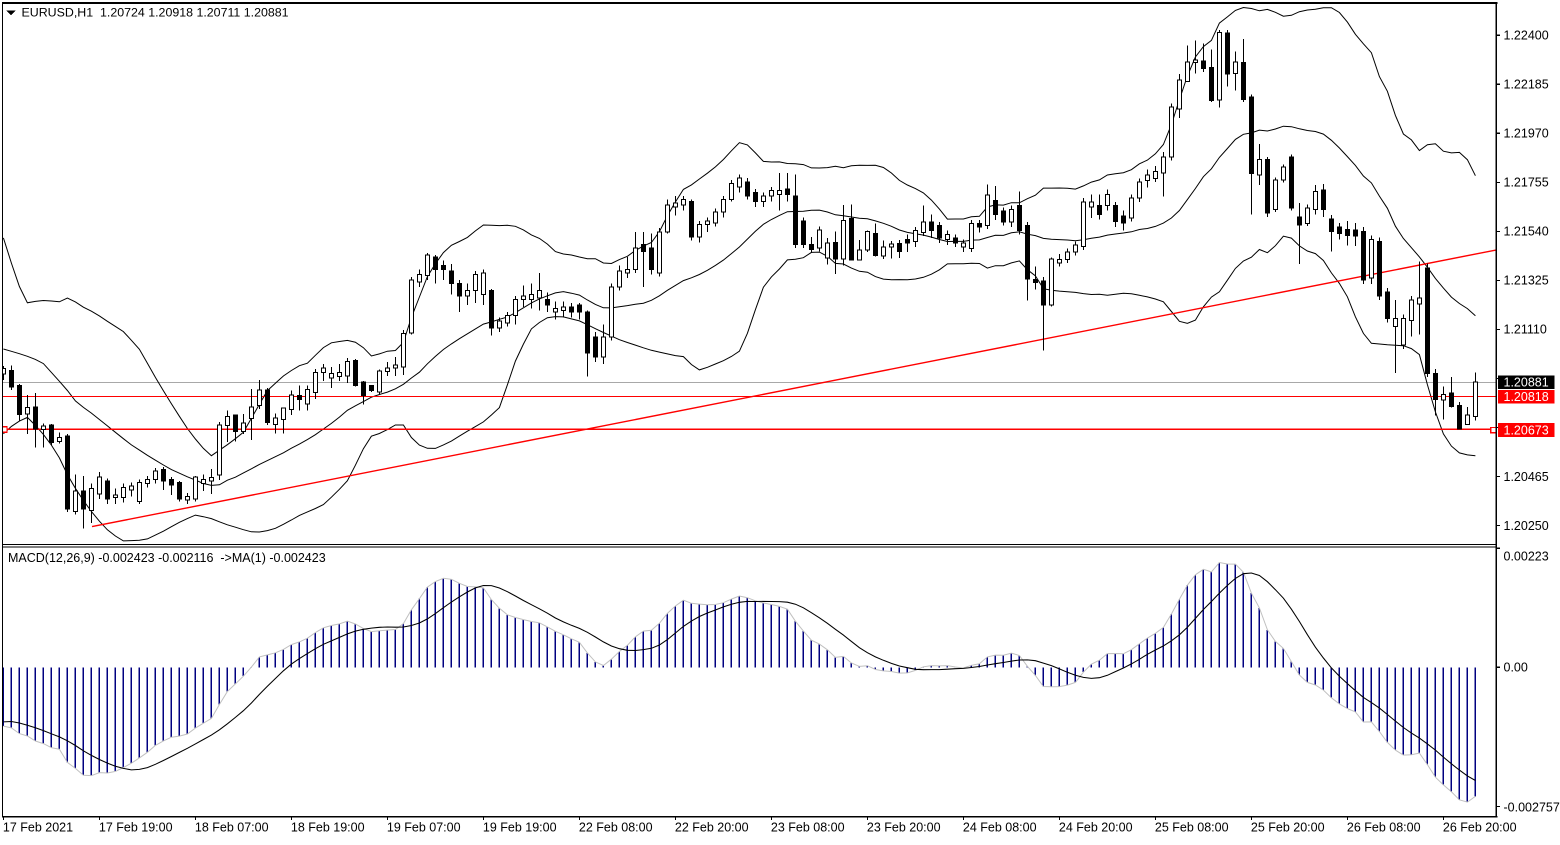 The height and width of the screenshot is (845, 1560). Describe the element at coordinates (1526, 430) in the screenshot. I see `svg-text: 1.20673` at that location.